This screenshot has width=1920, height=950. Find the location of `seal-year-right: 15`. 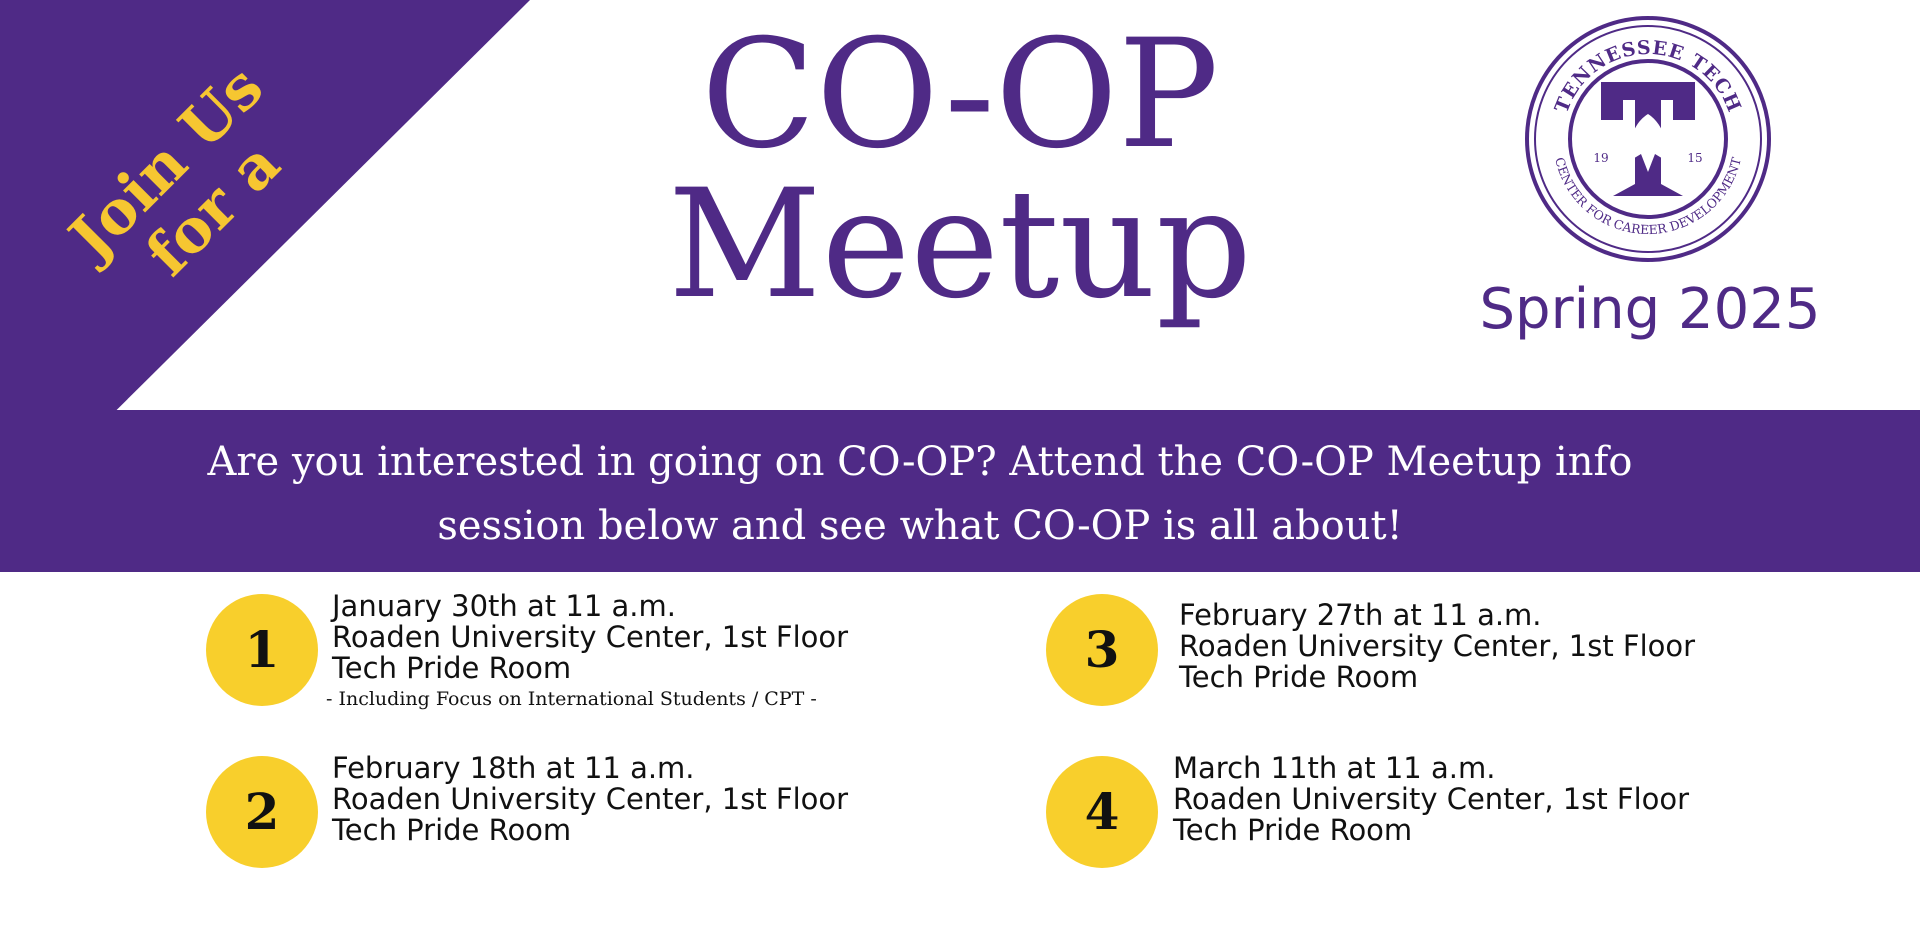

seal-year-right: 15 is located at coordinates (1694, 158).